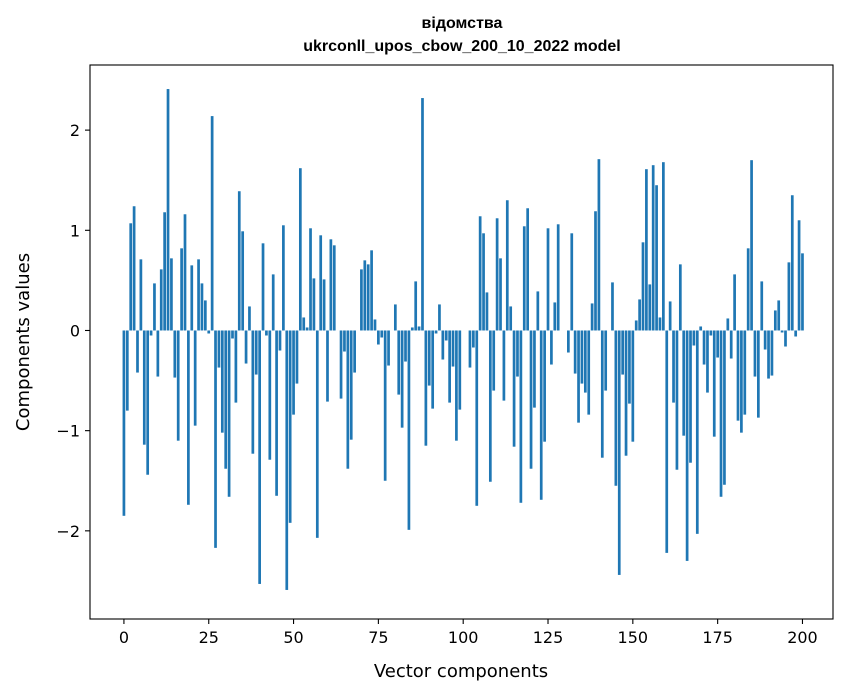  What do you see at coordinates (378, 637) in the screenshot?
I see `x-tick-label: 75` at bounding box center [378, 637].